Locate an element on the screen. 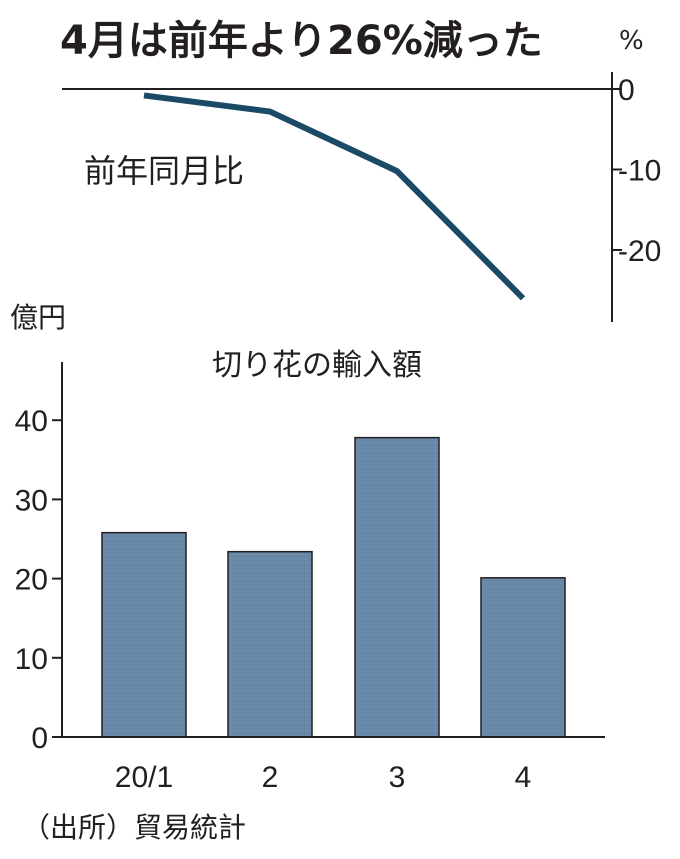 The width and height of the screenshot is (680, 859). bar-y-tick-label: 20 is located at coordinates (31, 580).